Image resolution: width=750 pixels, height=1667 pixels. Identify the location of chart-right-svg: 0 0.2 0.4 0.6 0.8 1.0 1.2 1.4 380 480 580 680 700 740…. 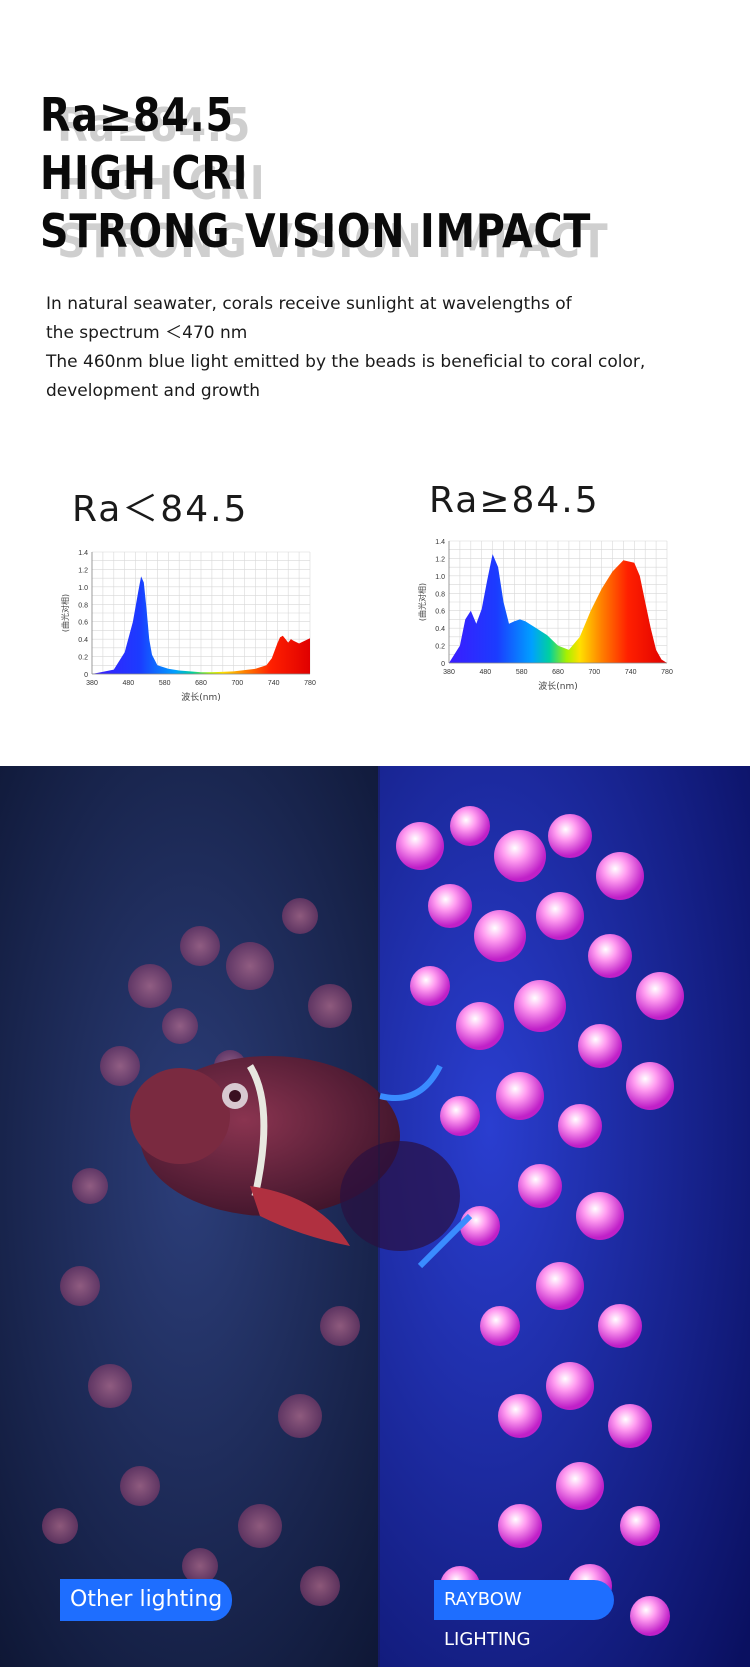
(545, 615).